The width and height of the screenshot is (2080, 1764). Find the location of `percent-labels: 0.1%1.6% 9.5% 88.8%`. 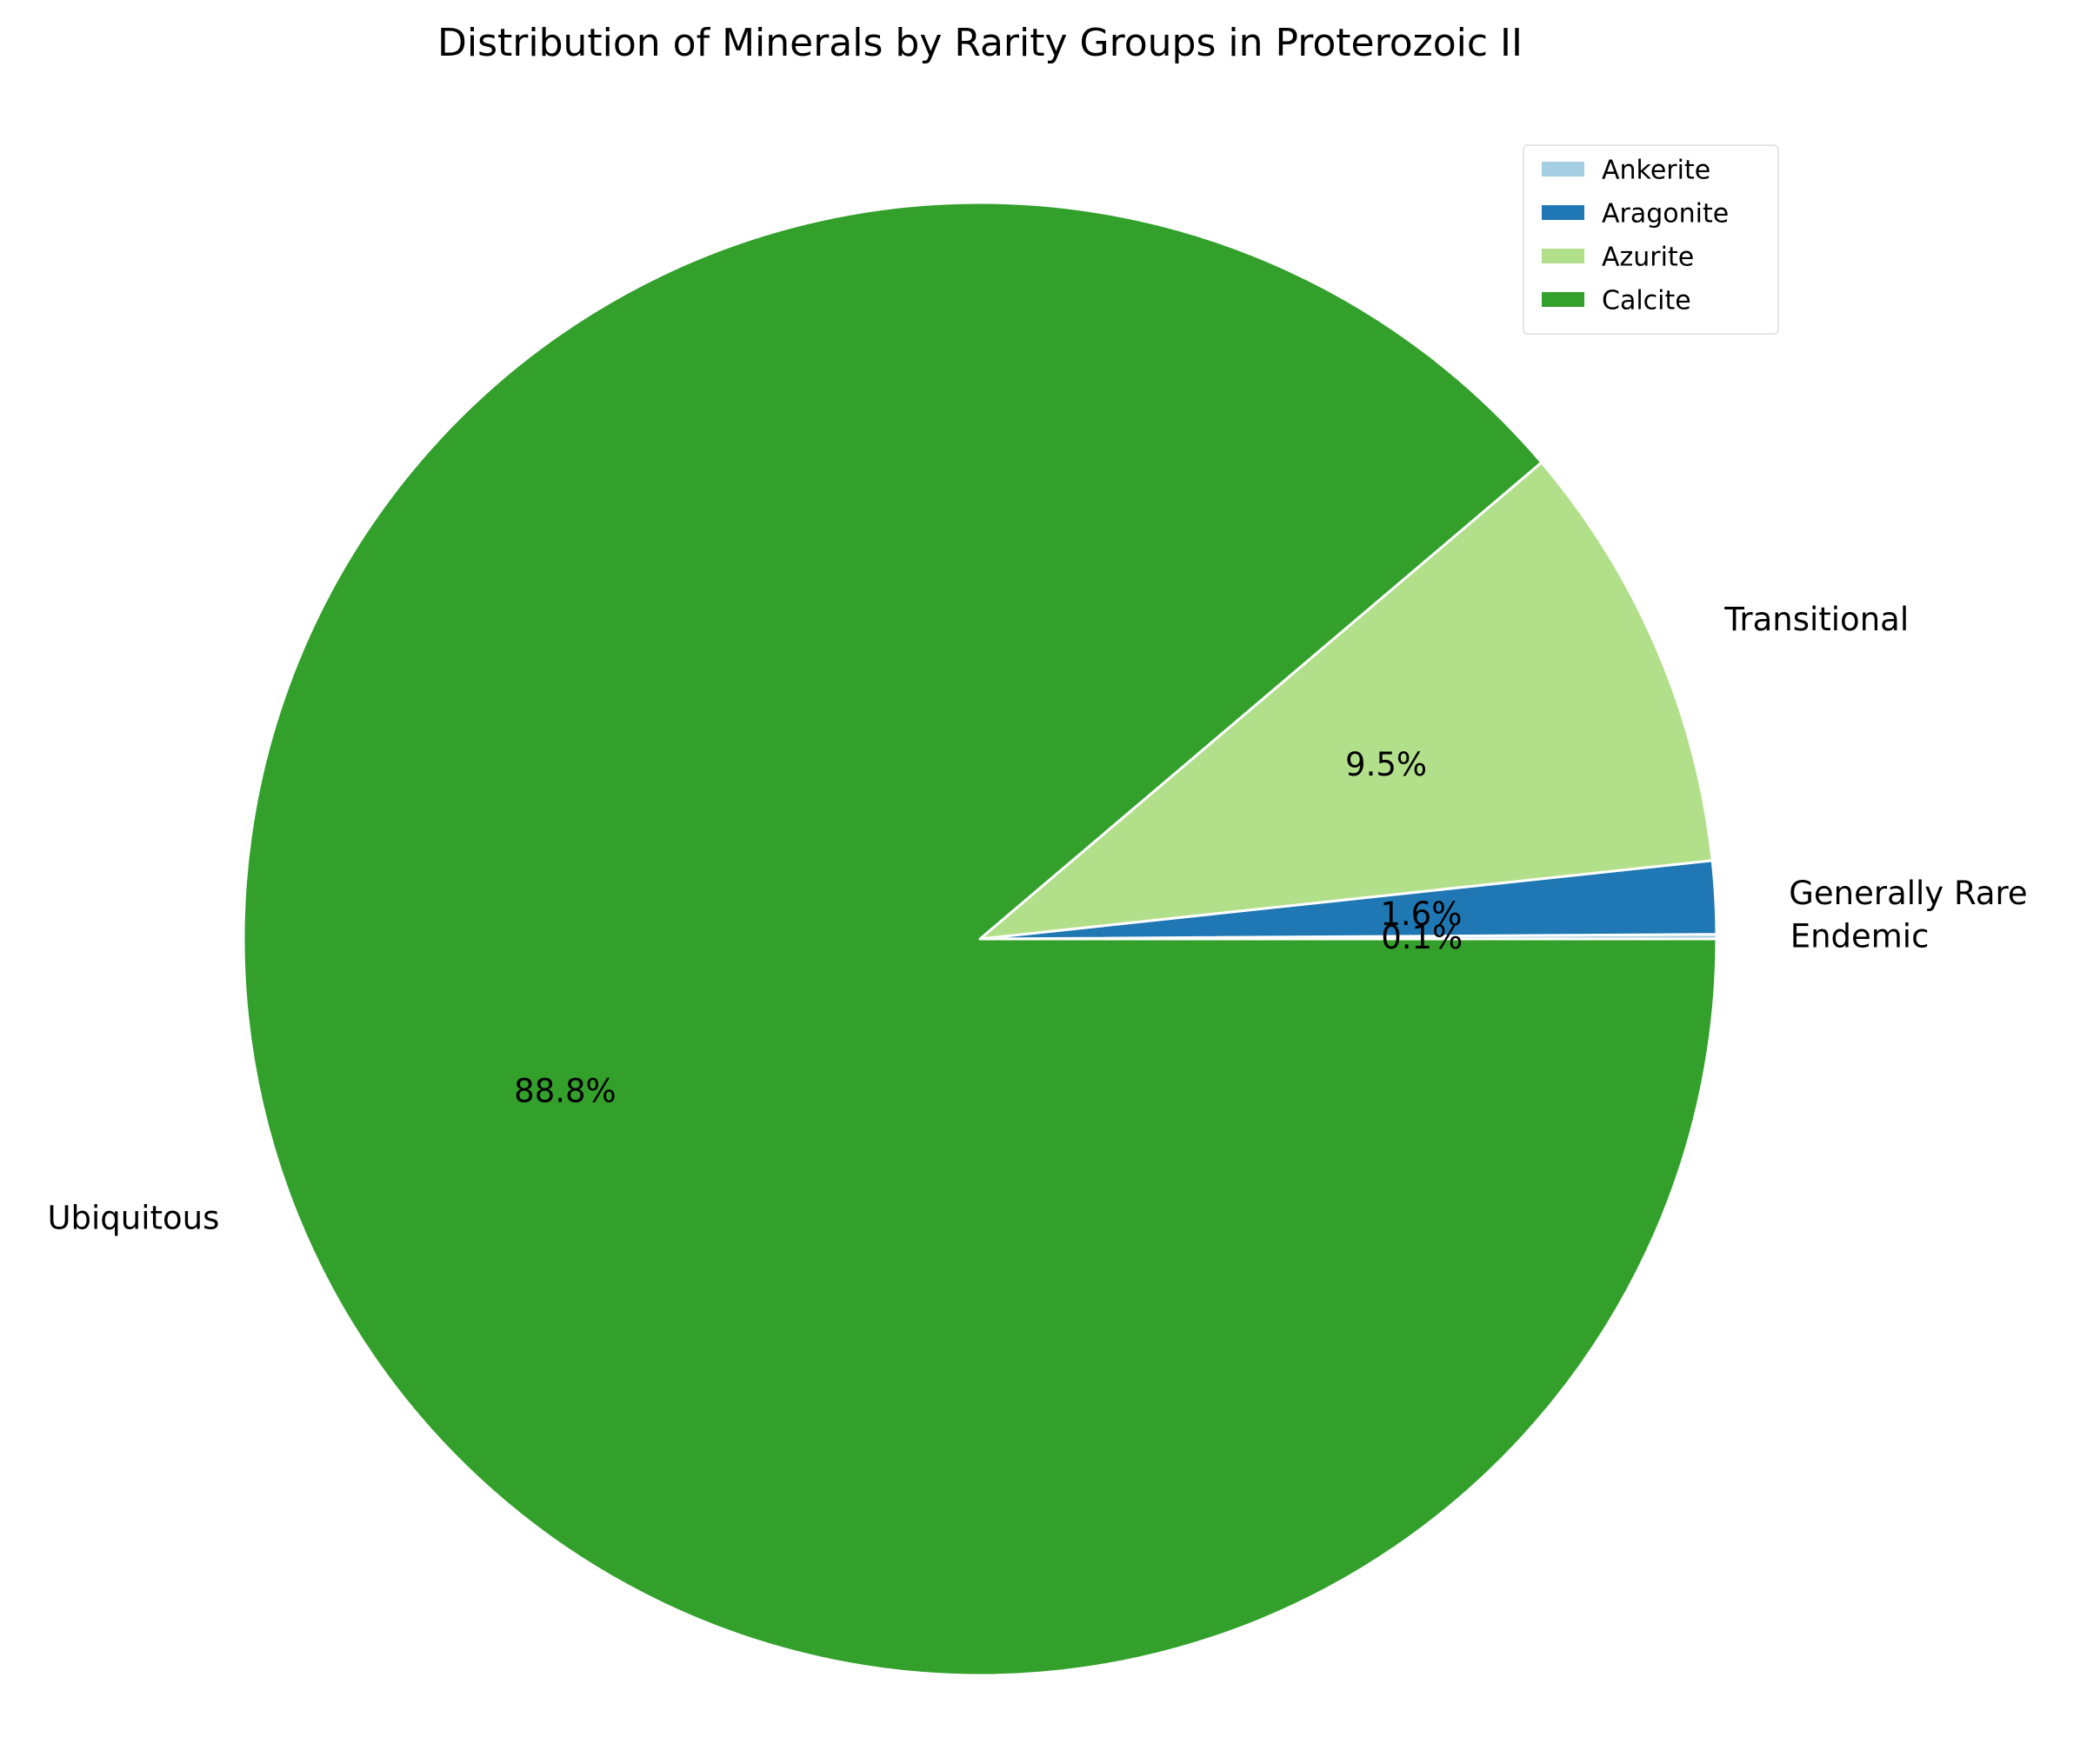

percent-labels: 0.1%1.6% 9.5% 88.8% is located at coordinates (988, 928).